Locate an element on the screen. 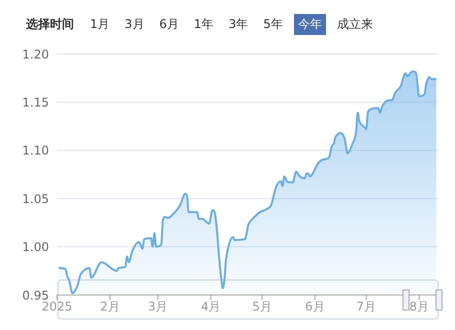 This screenshot has width=455, height=330. x-tick-label: 8月 is located at coordinates (419, 307).